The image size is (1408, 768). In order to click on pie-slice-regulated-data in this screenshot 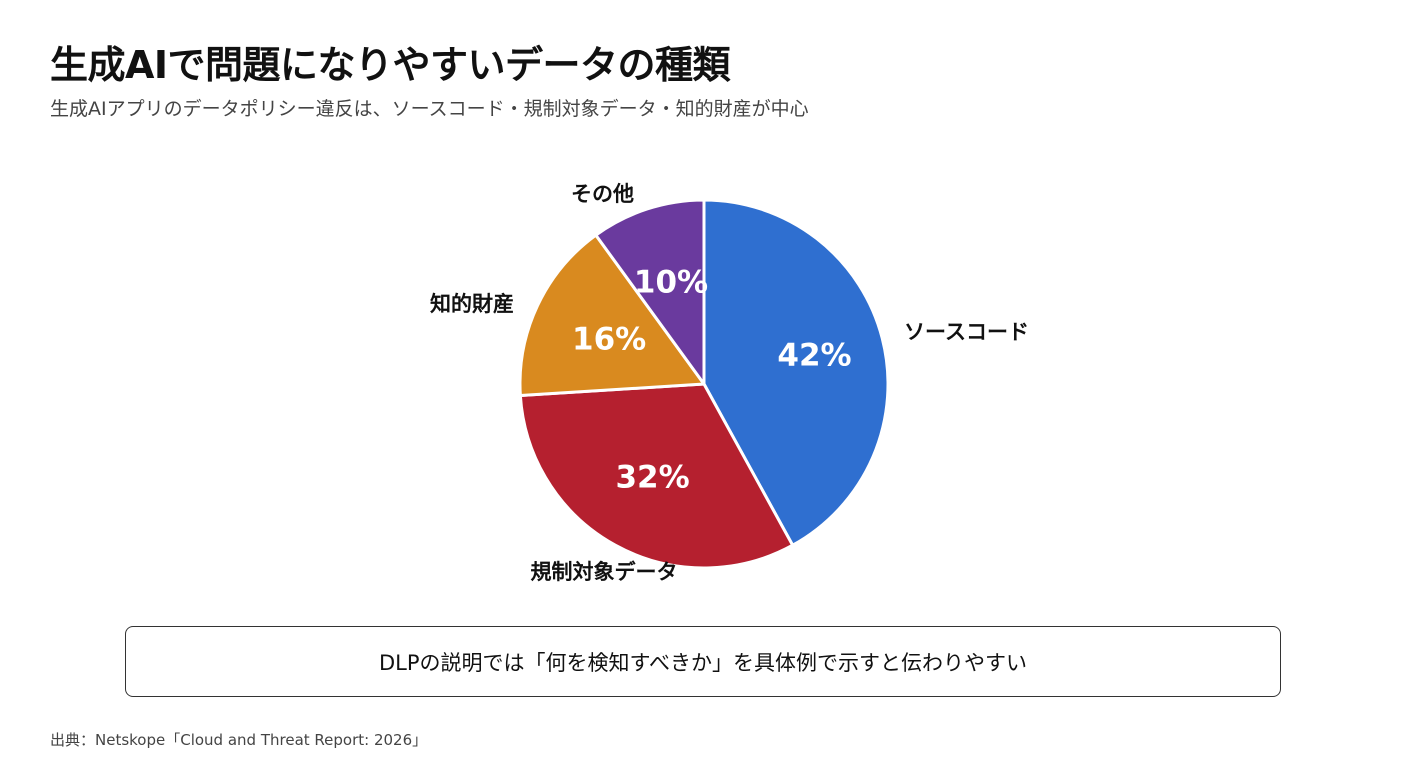, I will do `click(656, 476)`.